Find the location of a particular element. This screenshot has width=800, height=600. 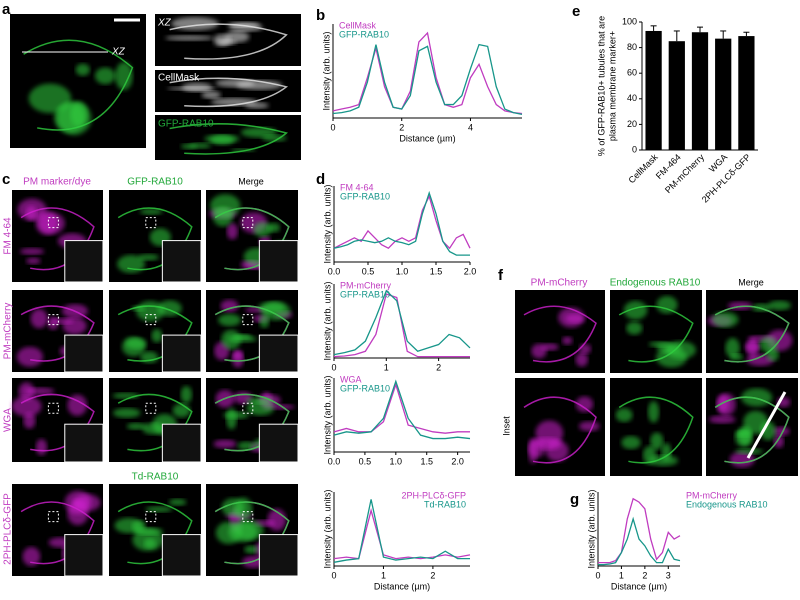

y-tick-label: 80 is located at coordinates (632, 47).